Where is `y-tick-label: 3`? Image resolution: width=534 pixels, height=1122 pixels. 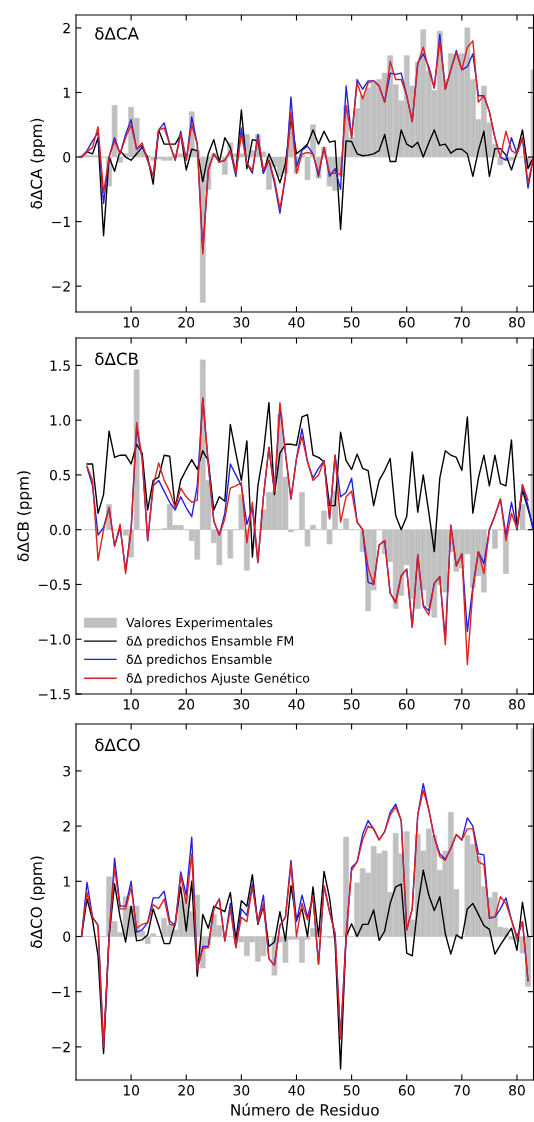 y-tick-label: 3 is located at coordinates (67, 771).